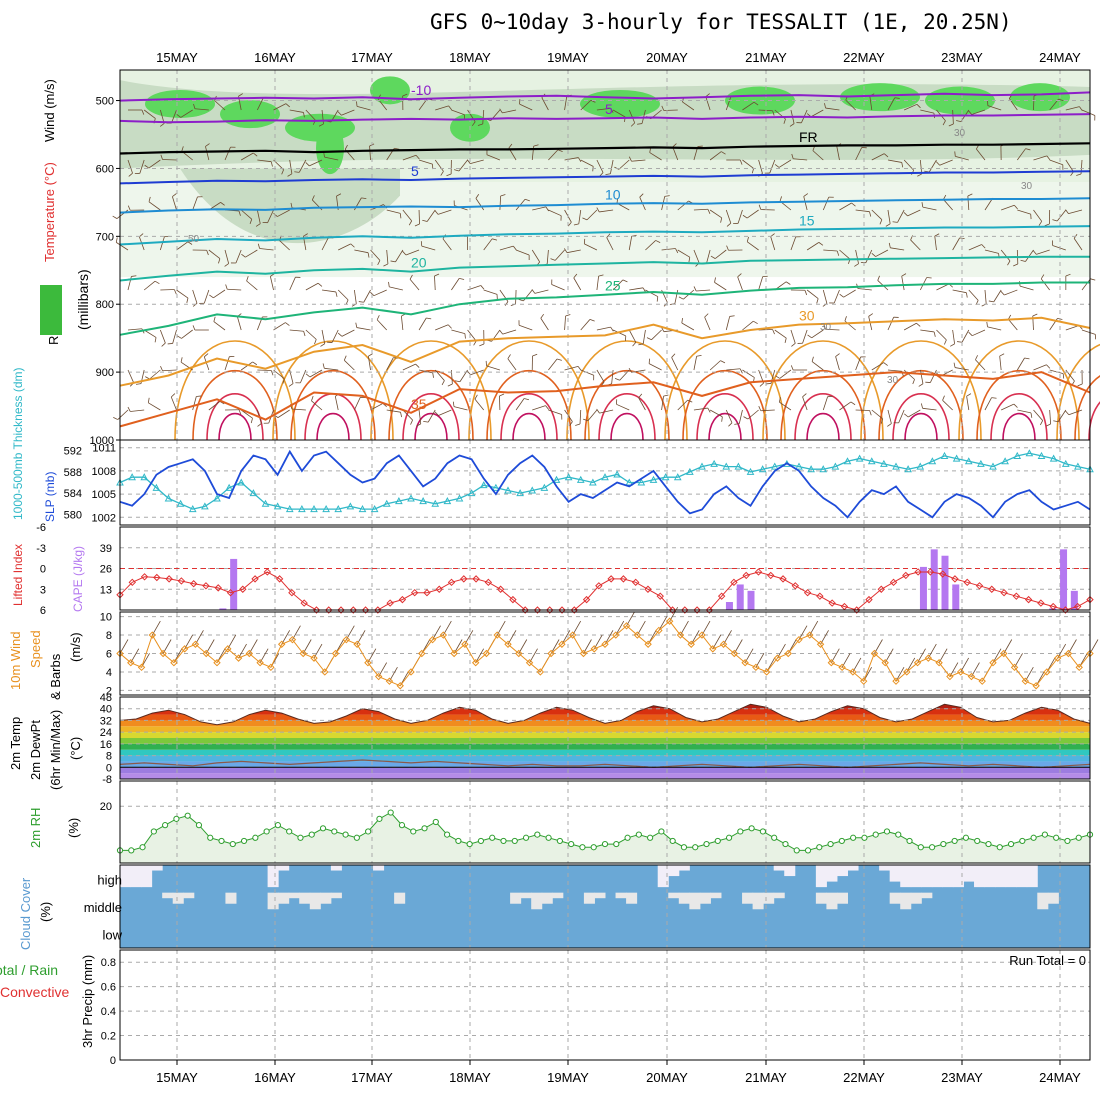  I want to click on li-tick-label: -6, so click(41, 528).